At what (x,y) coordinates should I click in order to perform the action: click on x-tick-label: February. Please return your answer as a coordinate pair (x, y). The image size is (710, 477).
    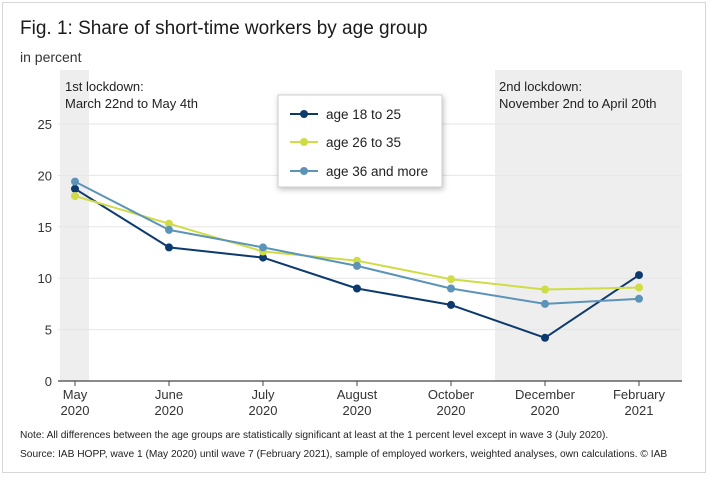
    Looking at the image, I should click on (639, 394).